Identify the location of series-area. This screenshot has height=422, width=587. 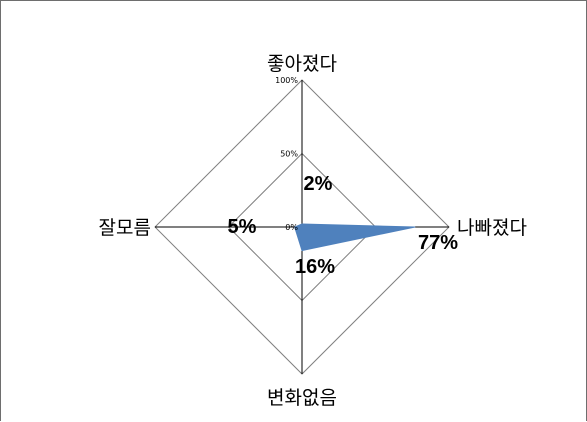
(355, 237).